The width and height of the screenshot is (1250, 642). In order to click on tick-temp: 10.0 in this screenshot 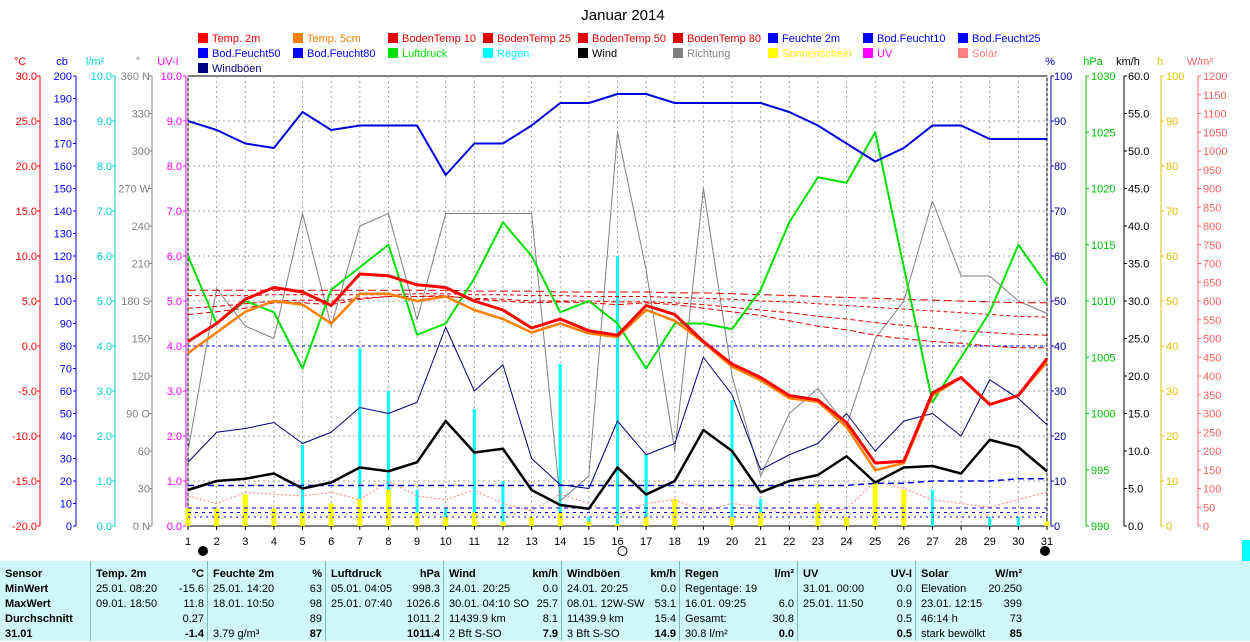, I will do `click(26, 257)`.